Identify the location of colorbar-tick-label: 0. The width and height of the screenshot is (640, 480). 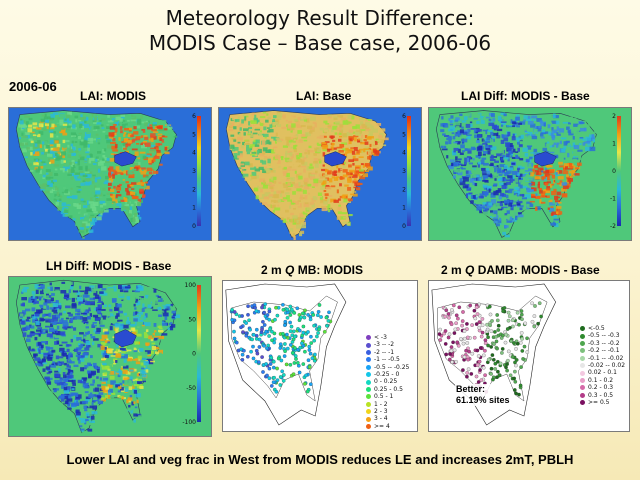
(404, 226).